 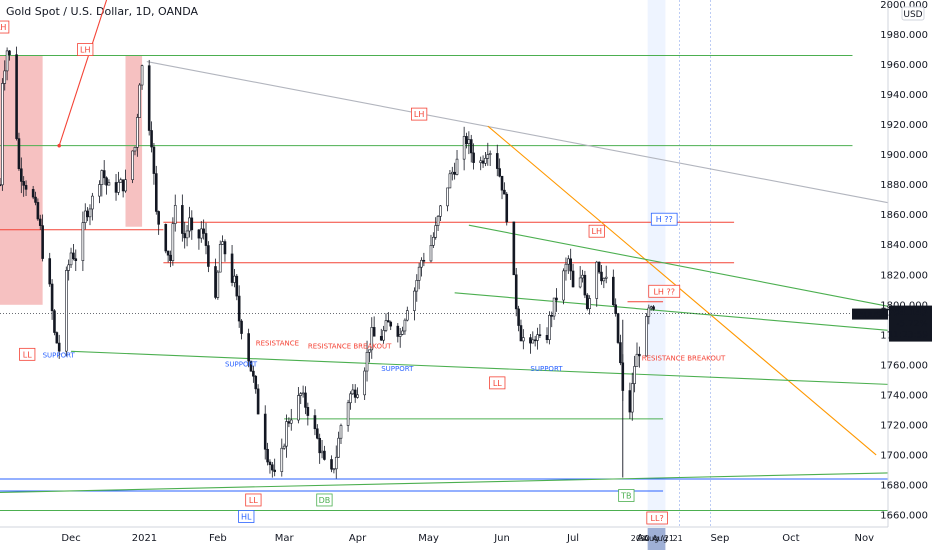 What do you see at coordinates (904, 455) in the screenshot?
I see `y-tick-label: 1700.000` at bounding box center [904, 455].